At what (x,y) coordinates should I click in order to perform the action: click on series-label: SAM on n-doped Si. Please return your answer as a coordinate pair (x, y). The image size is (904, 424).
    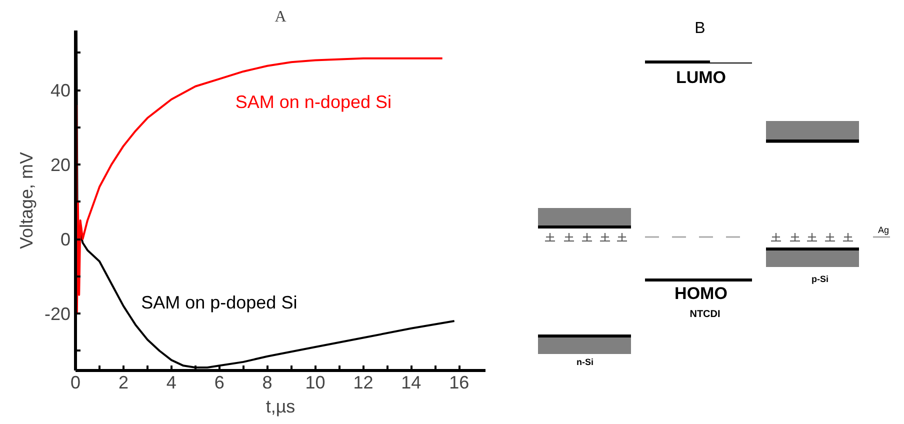
    Looking at the image, I should click on (313, 102).